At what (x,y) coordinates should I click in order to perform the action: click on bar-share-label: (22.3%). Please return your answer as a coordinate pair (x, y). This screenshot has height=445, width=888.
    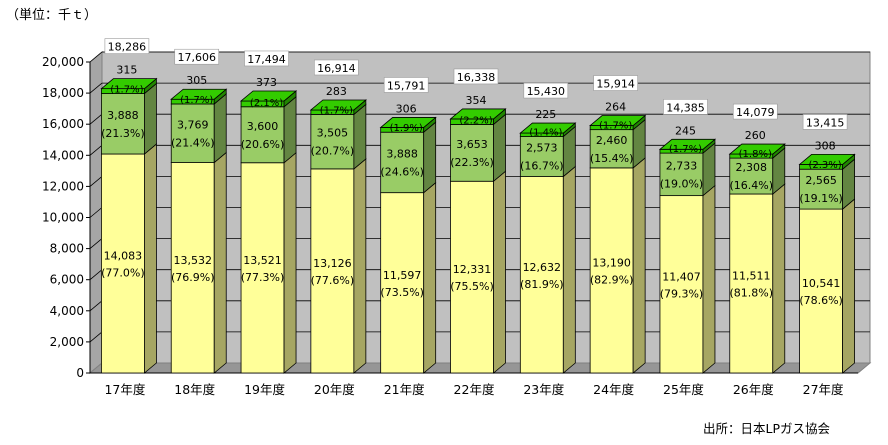
    Looking at the image, I should click on (472, 162).